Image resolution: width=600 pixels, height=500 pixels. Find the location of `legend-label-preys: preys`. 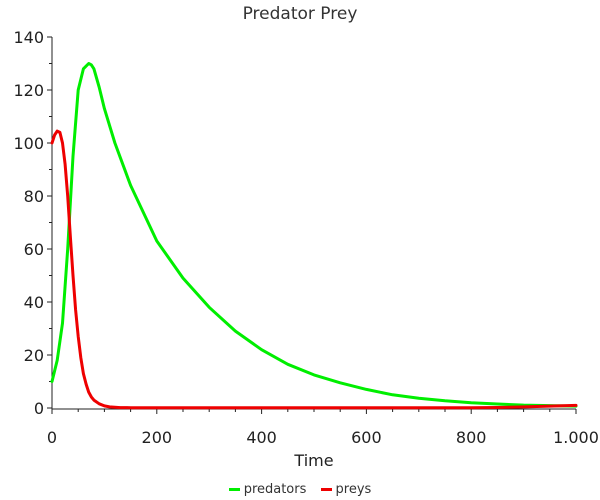

legend-label-preys: preys is located at coordinates (353, 489).